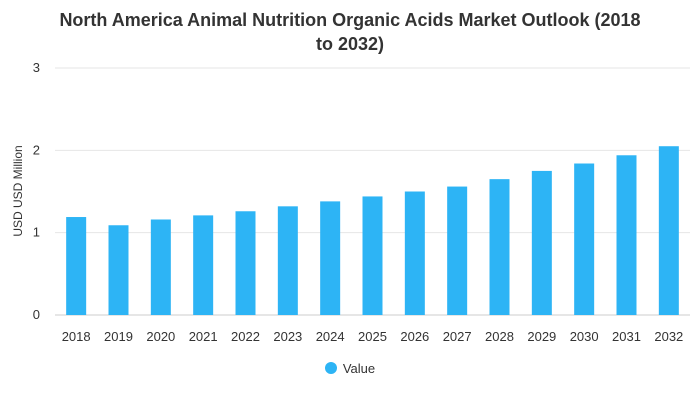 The height and width of the screenshot is (400, 700). What do you see at coordinates (36, 314) in the screenshot?
I see `y-tick-label: 0` at bounding box center [36, 314].